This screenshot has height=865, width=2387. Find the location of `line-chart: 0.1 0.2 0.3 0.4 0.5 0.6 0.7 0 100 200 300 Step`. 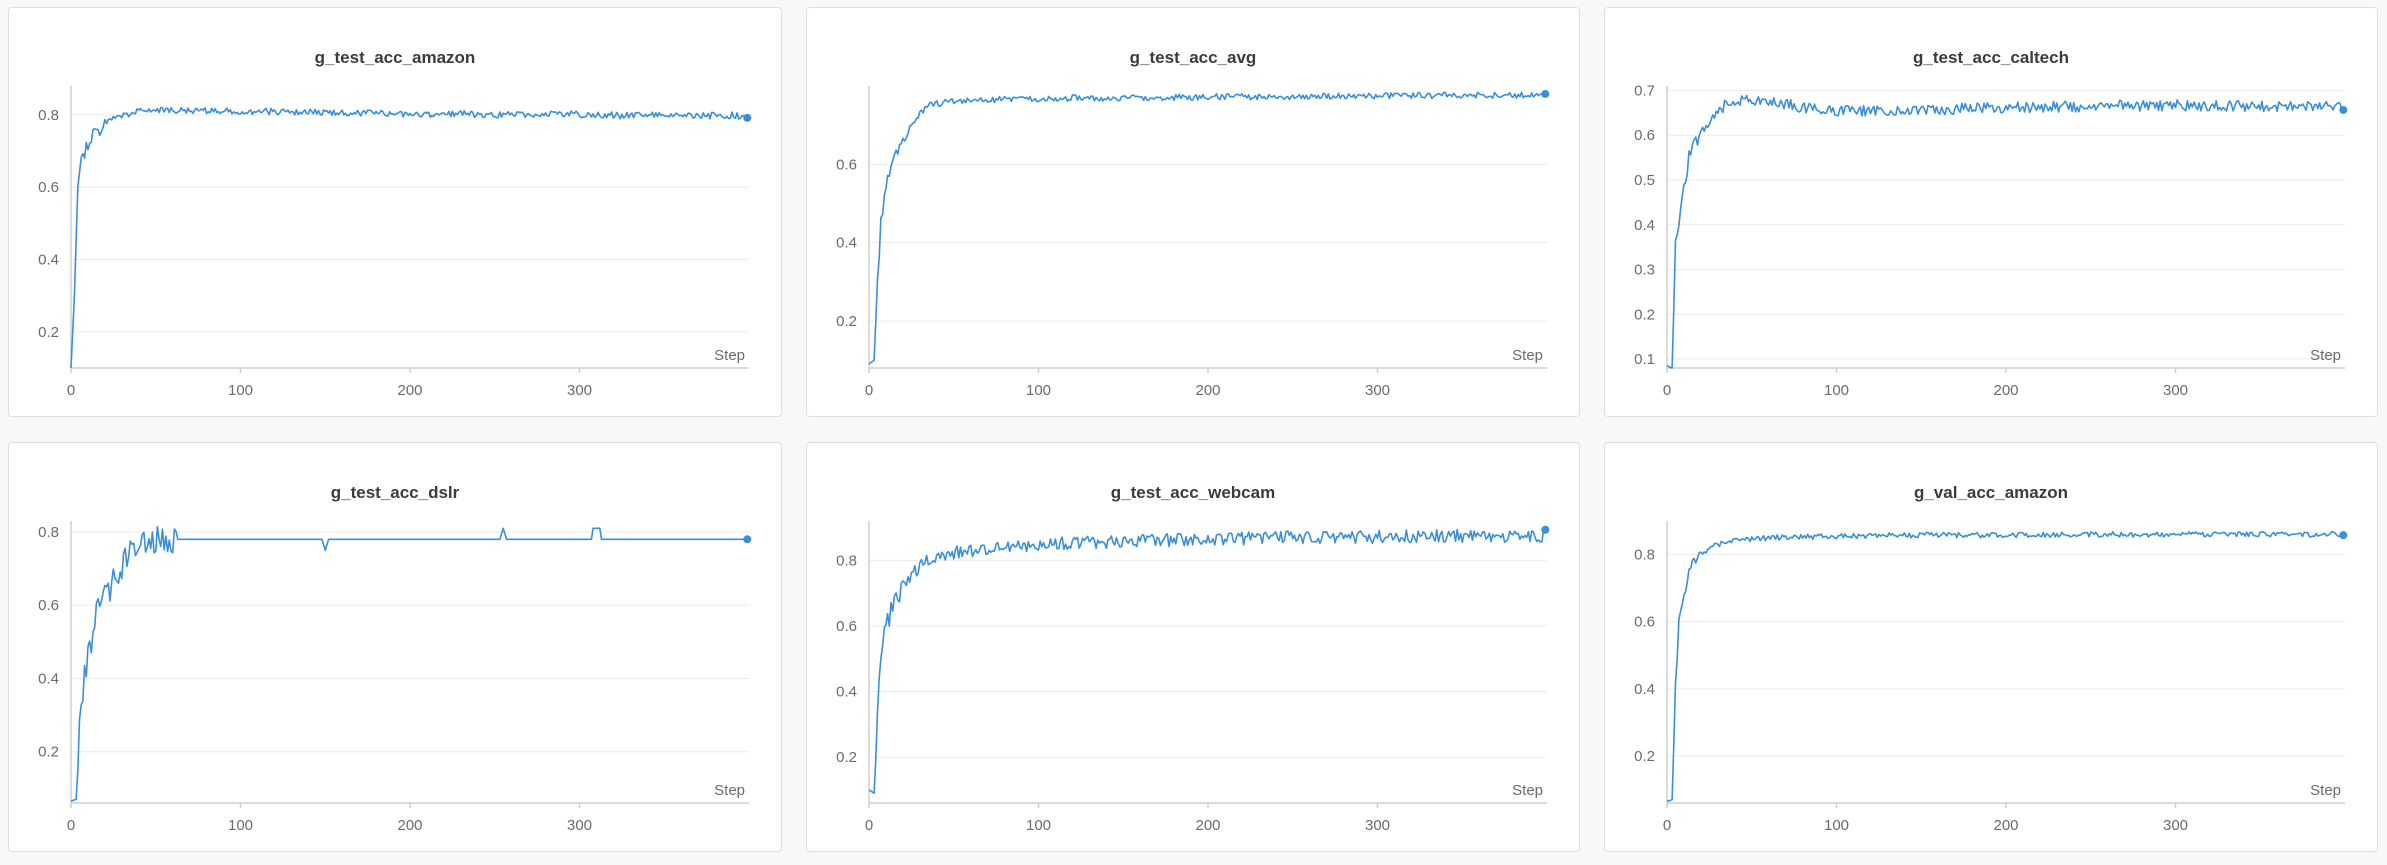

line-chart: 0.1 0.2 0.3 0.4 0.5 0.6 0.7 0 100 200 300 Step is located at coordinates (1991, 240).